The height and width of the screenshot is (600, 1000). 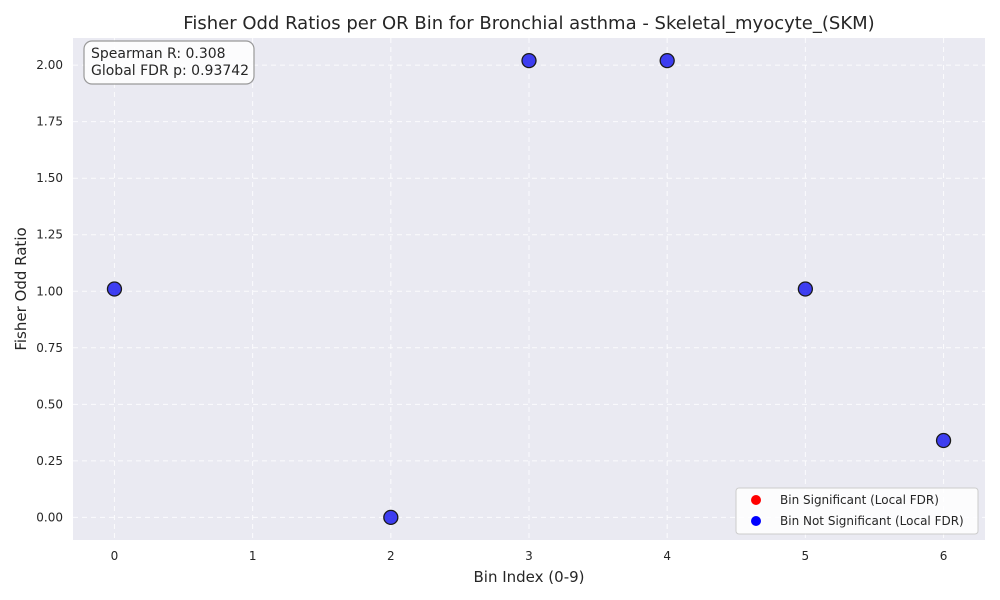 I want to click on y-tick-label: 0.75, so click(x=49, y=348).